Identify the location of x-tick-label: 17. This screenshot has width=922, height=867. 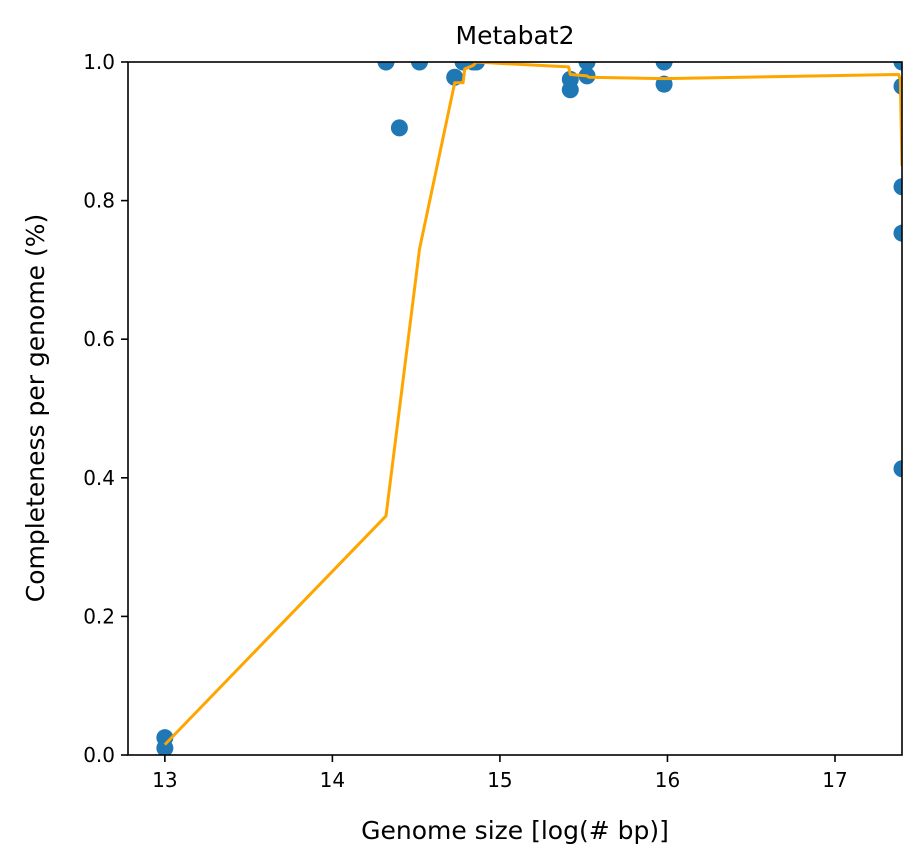
(834, 780).